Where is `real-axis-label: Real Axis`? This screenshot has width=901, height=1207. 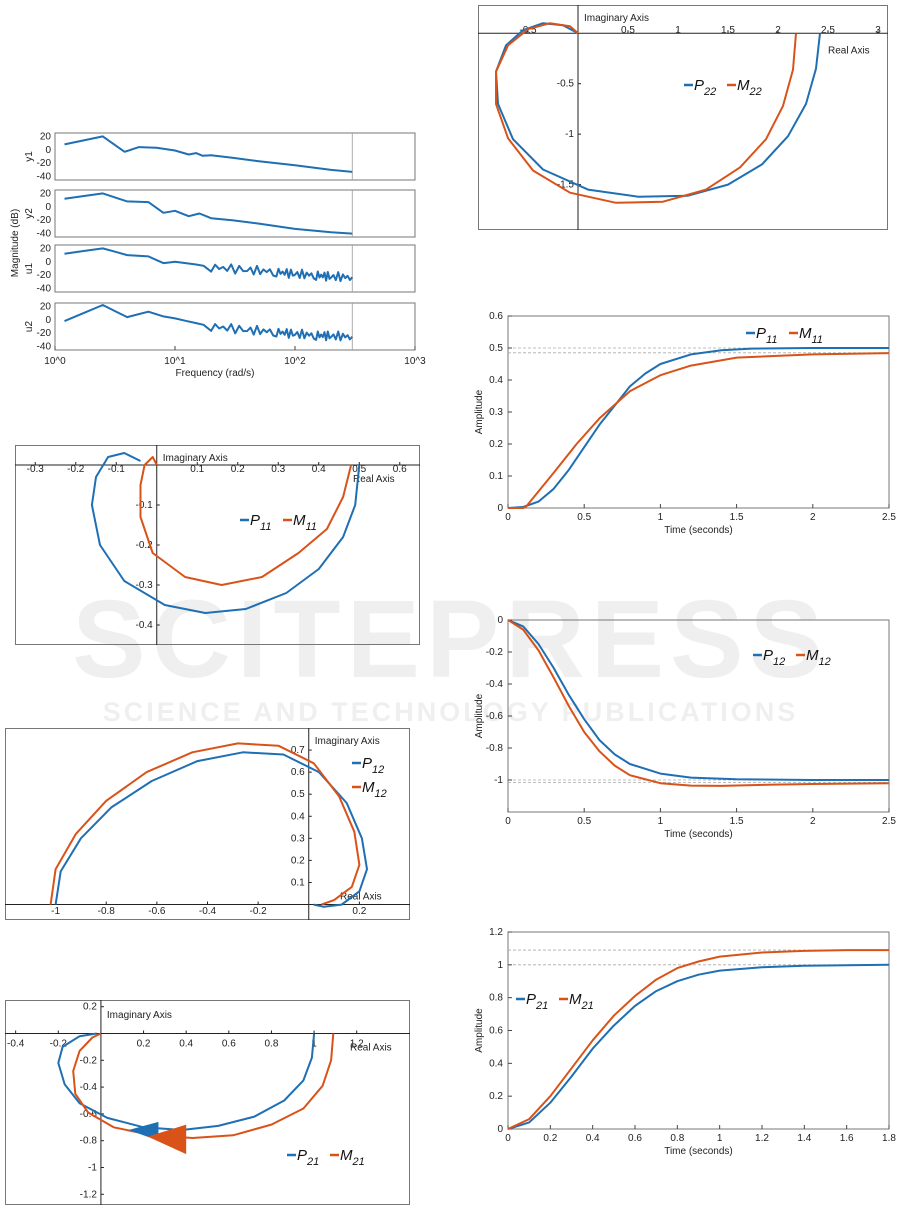
real-axis-label: Real Axis is located at coordinates (371, 1047).